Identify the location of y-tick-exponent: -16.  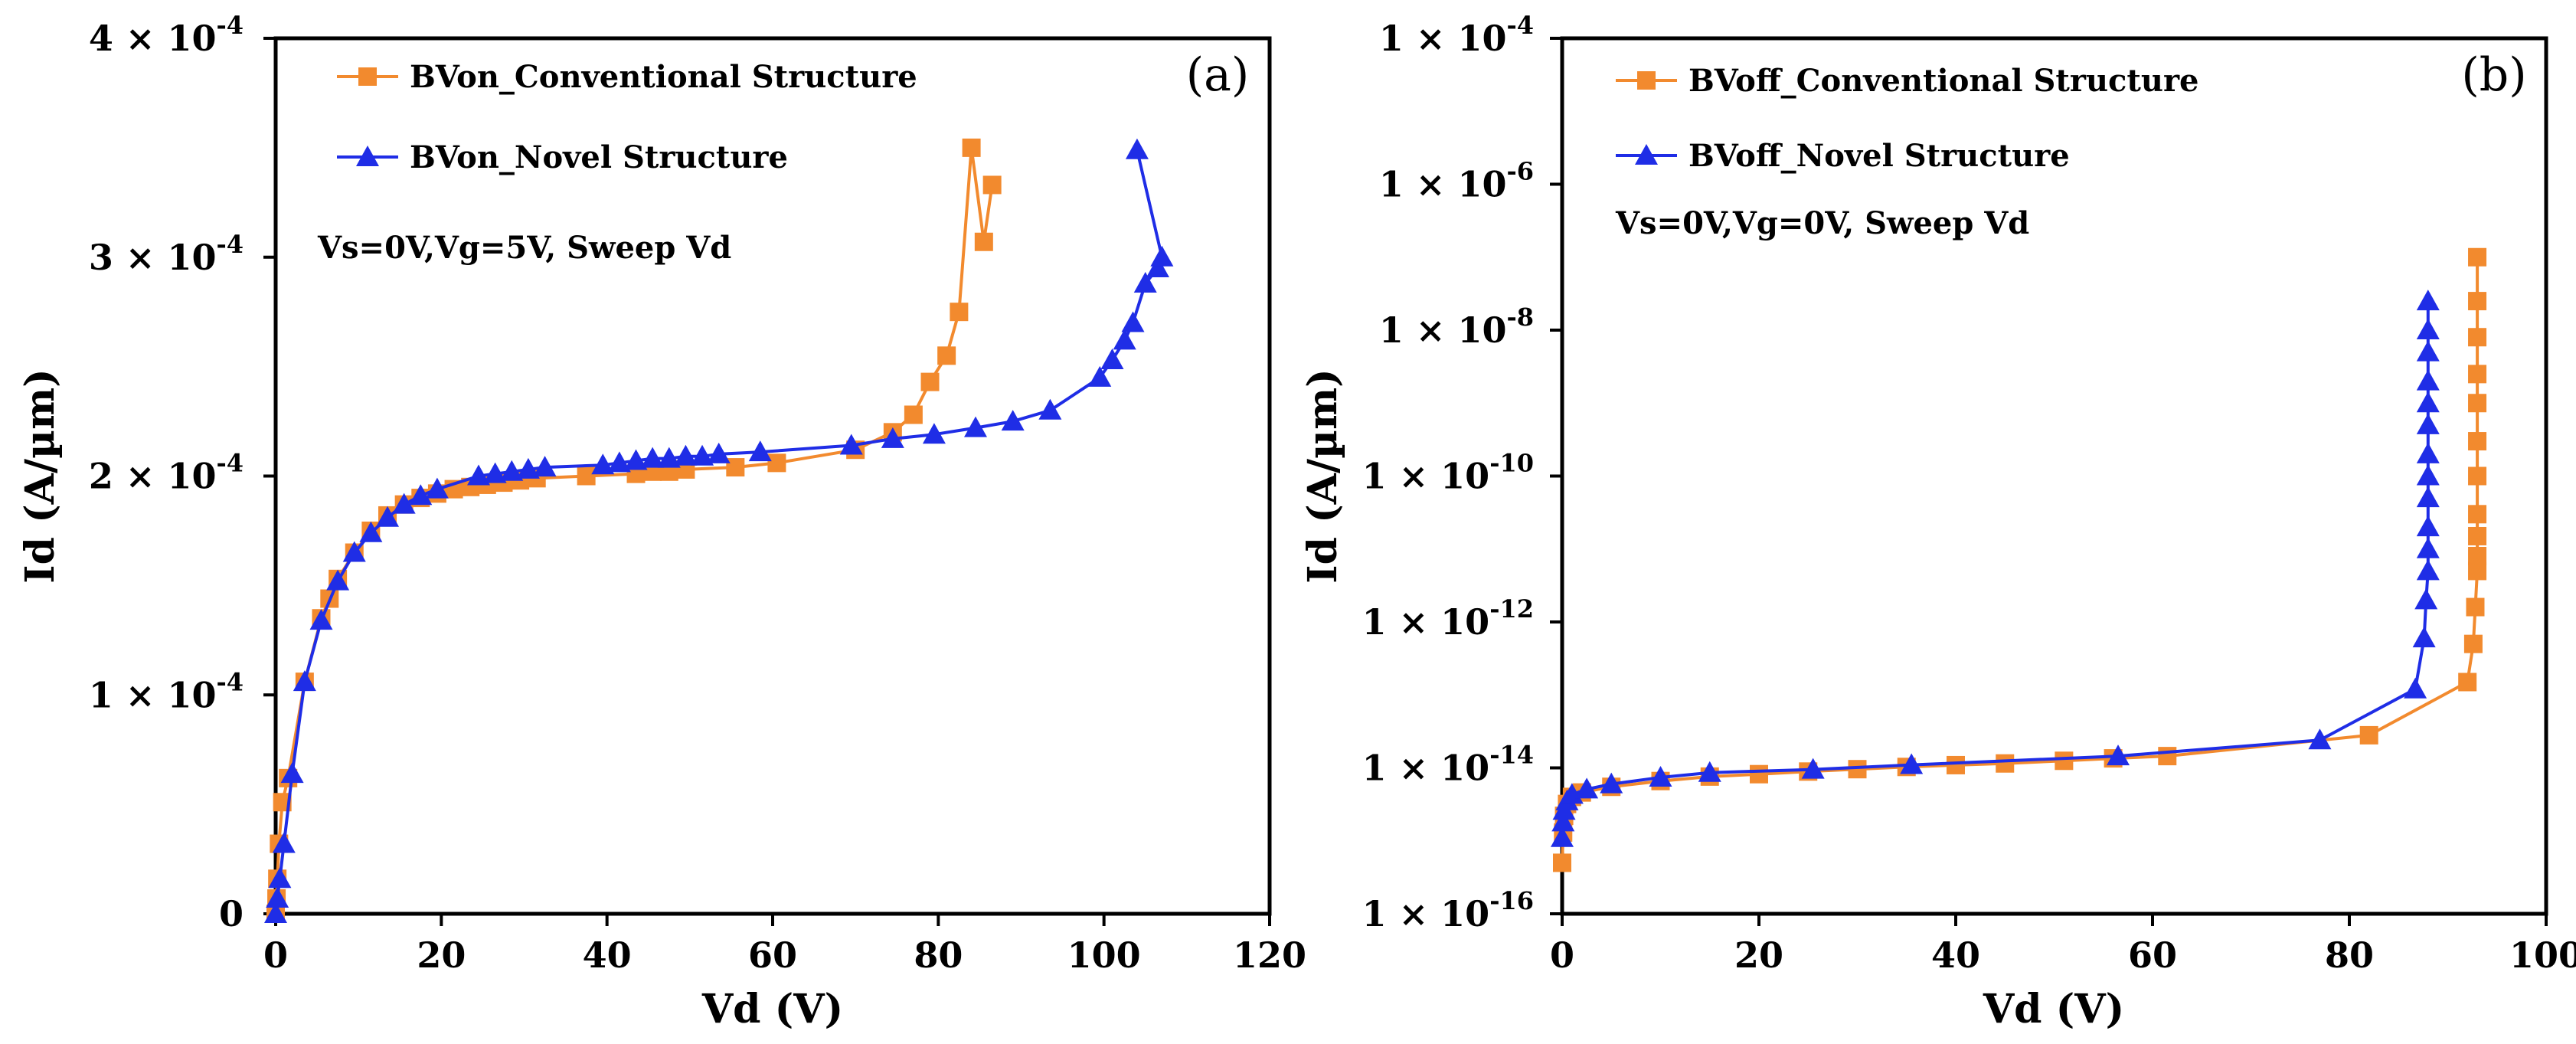
(1511, 900).